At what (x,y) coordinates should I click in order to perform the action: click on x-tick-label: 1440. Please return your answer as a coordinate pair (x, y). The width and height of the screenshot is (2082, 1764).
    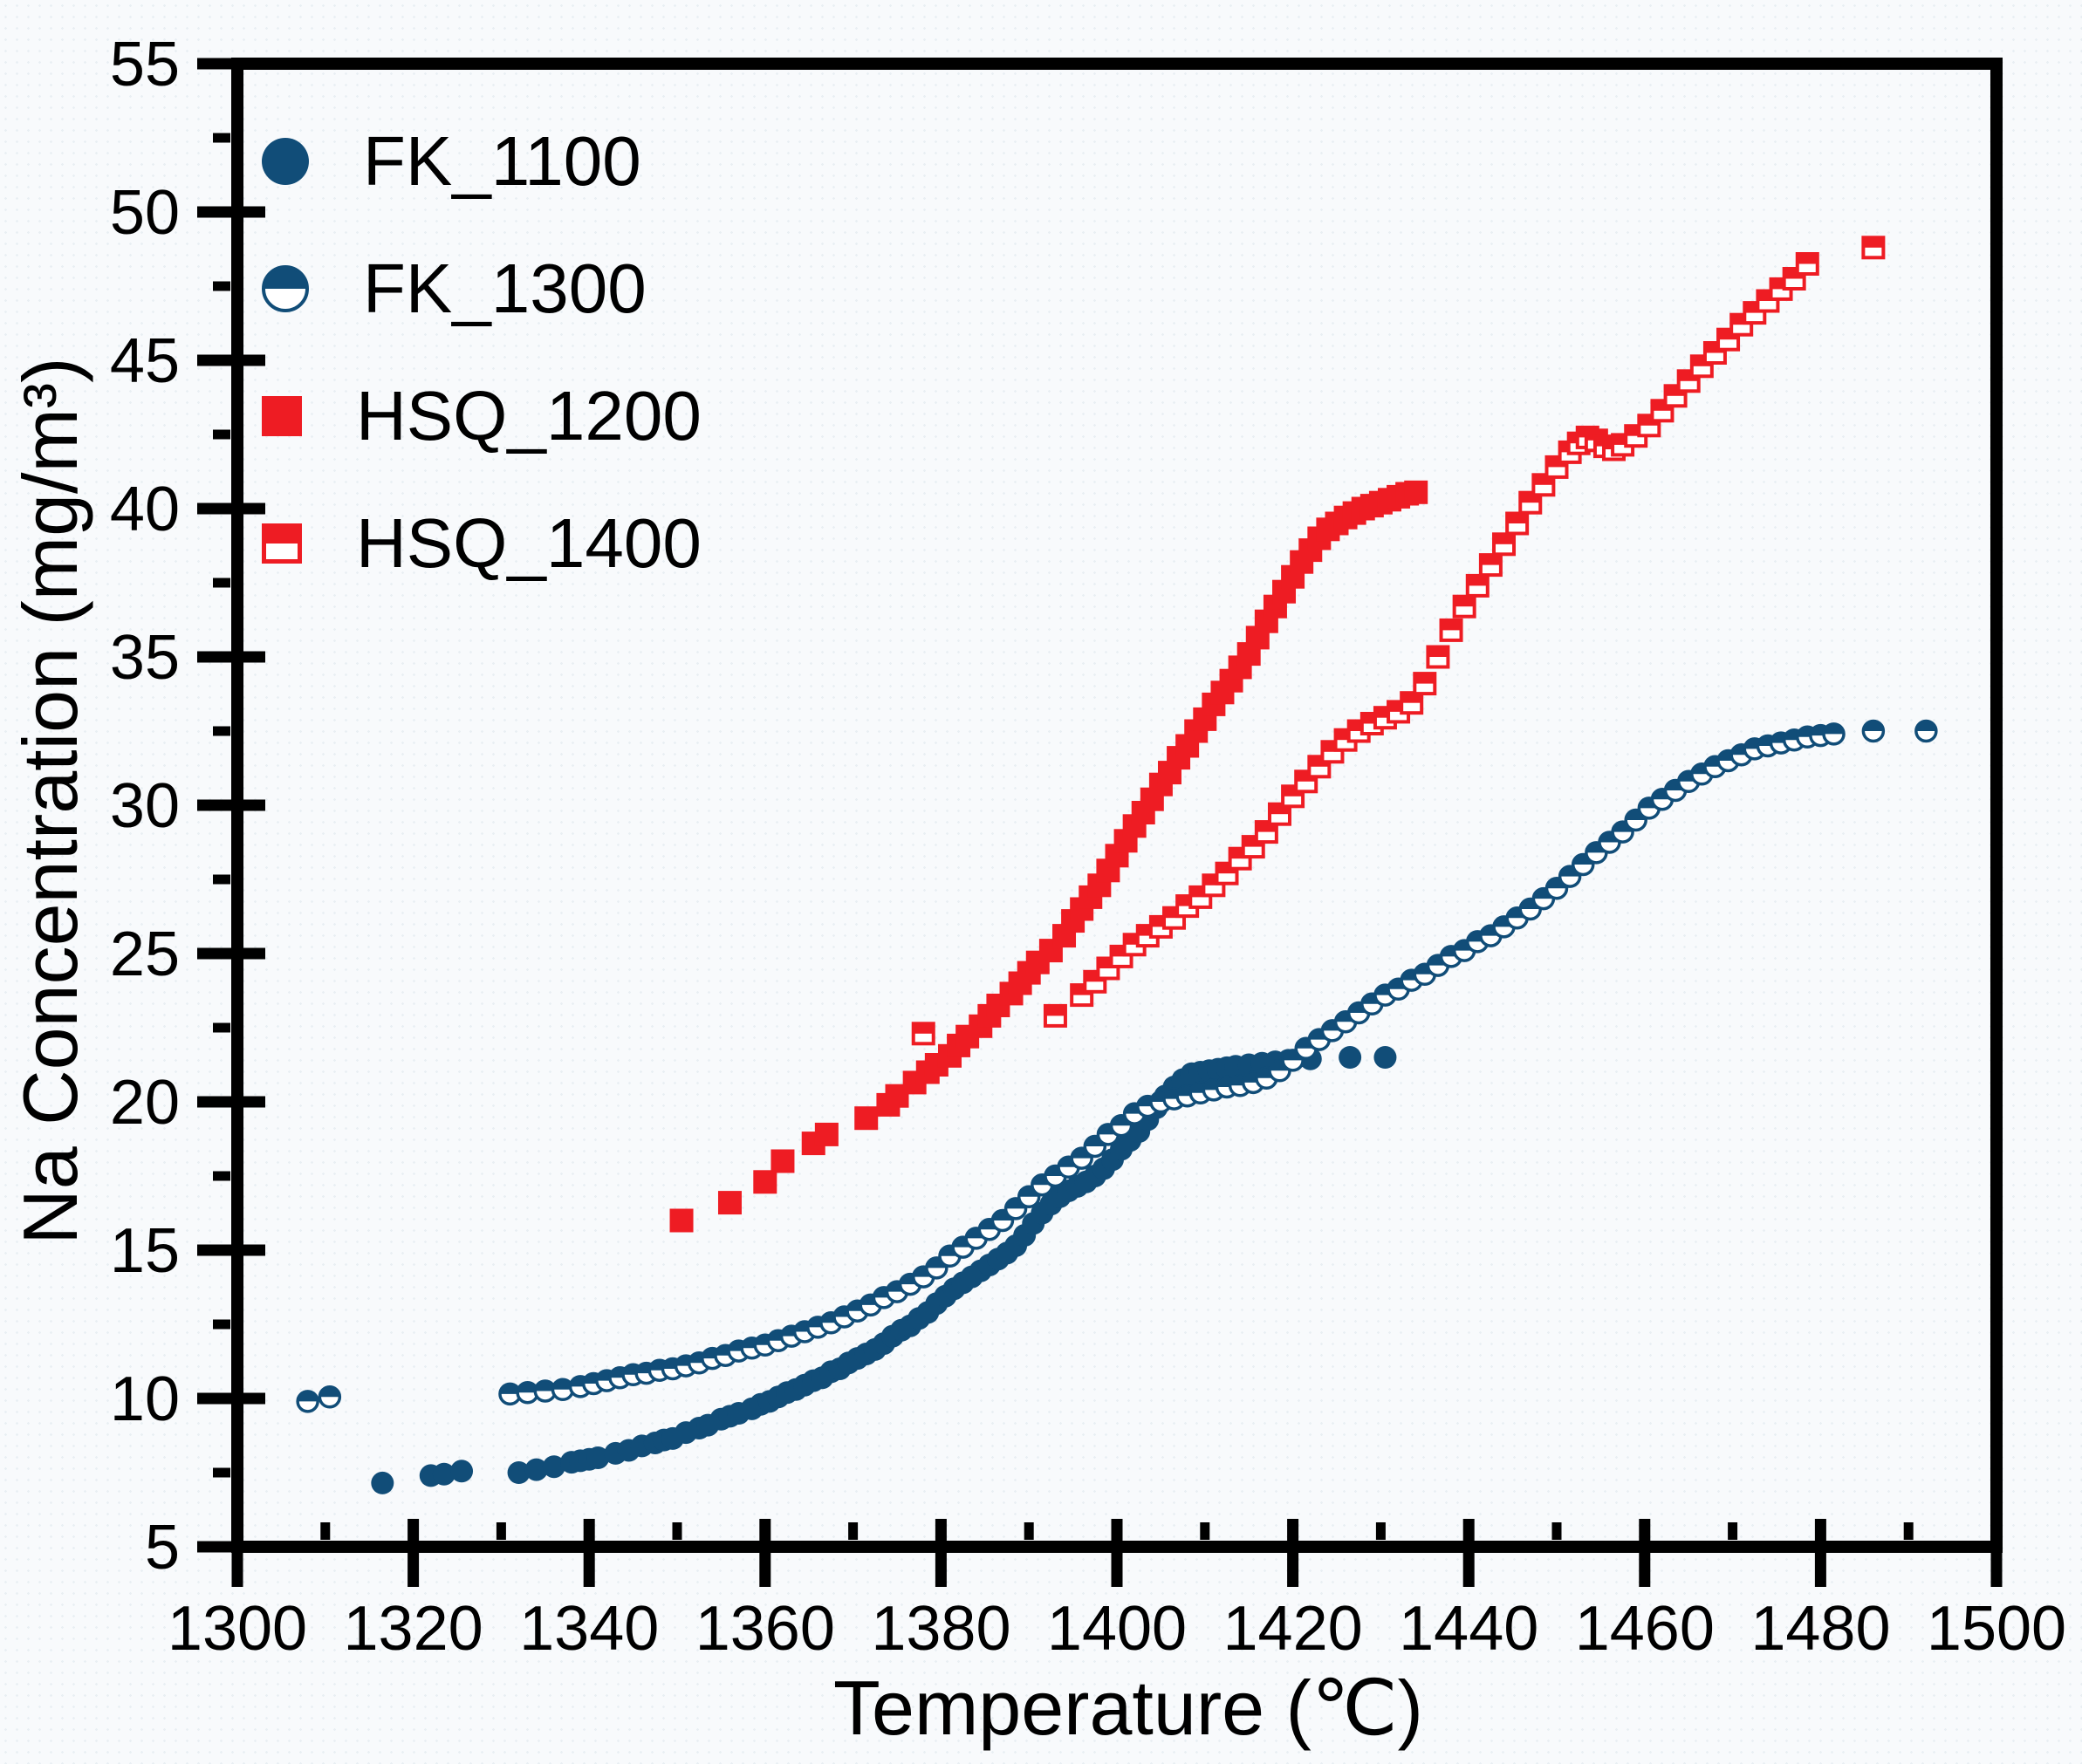
    Looking at the image, I should click on (1468, 1629).